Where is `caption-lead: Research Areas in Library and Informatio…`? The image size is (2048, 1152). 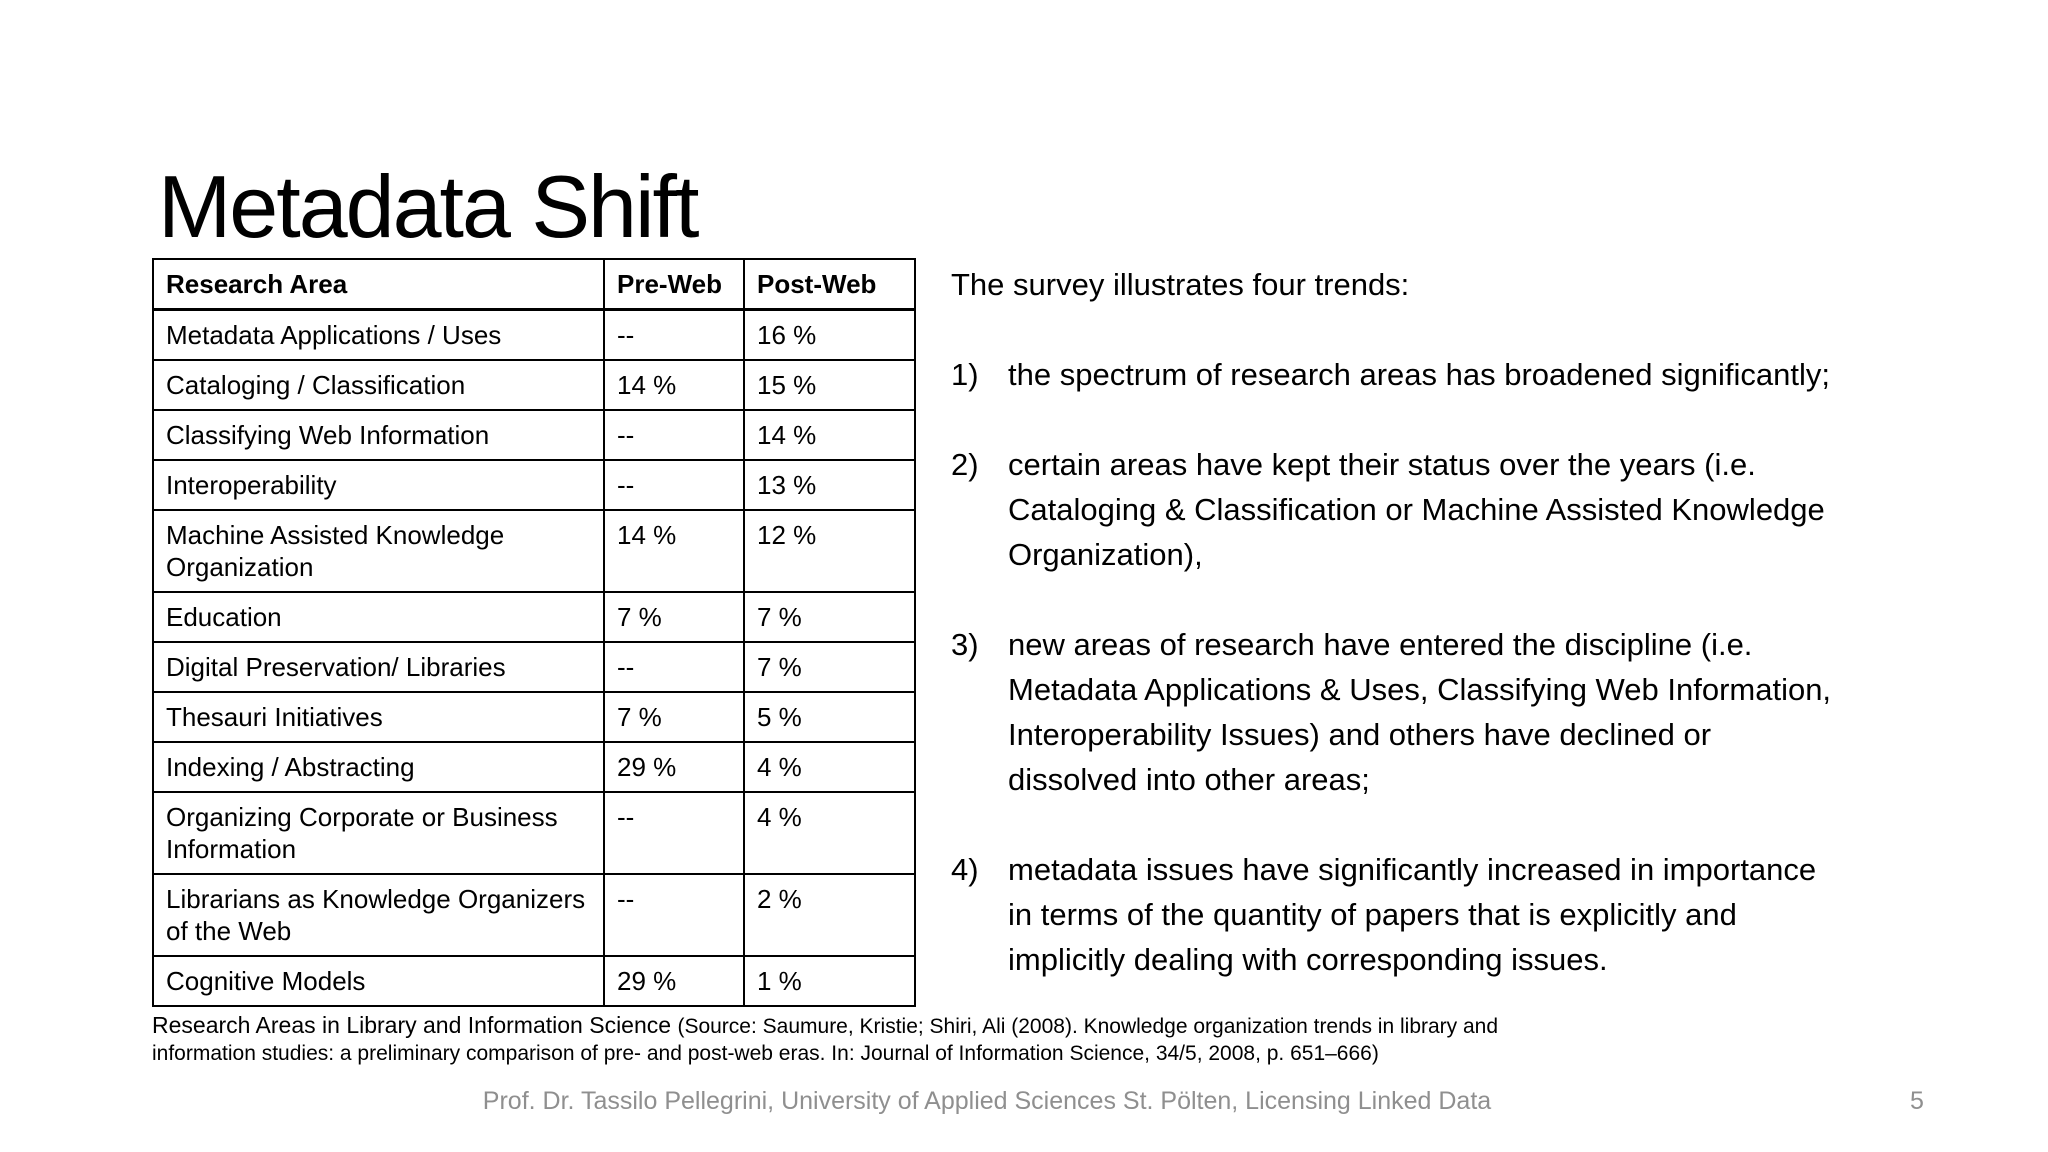 caption-lead: Research Areas in Library and Informatio… is located at coordinates (415, 1025).